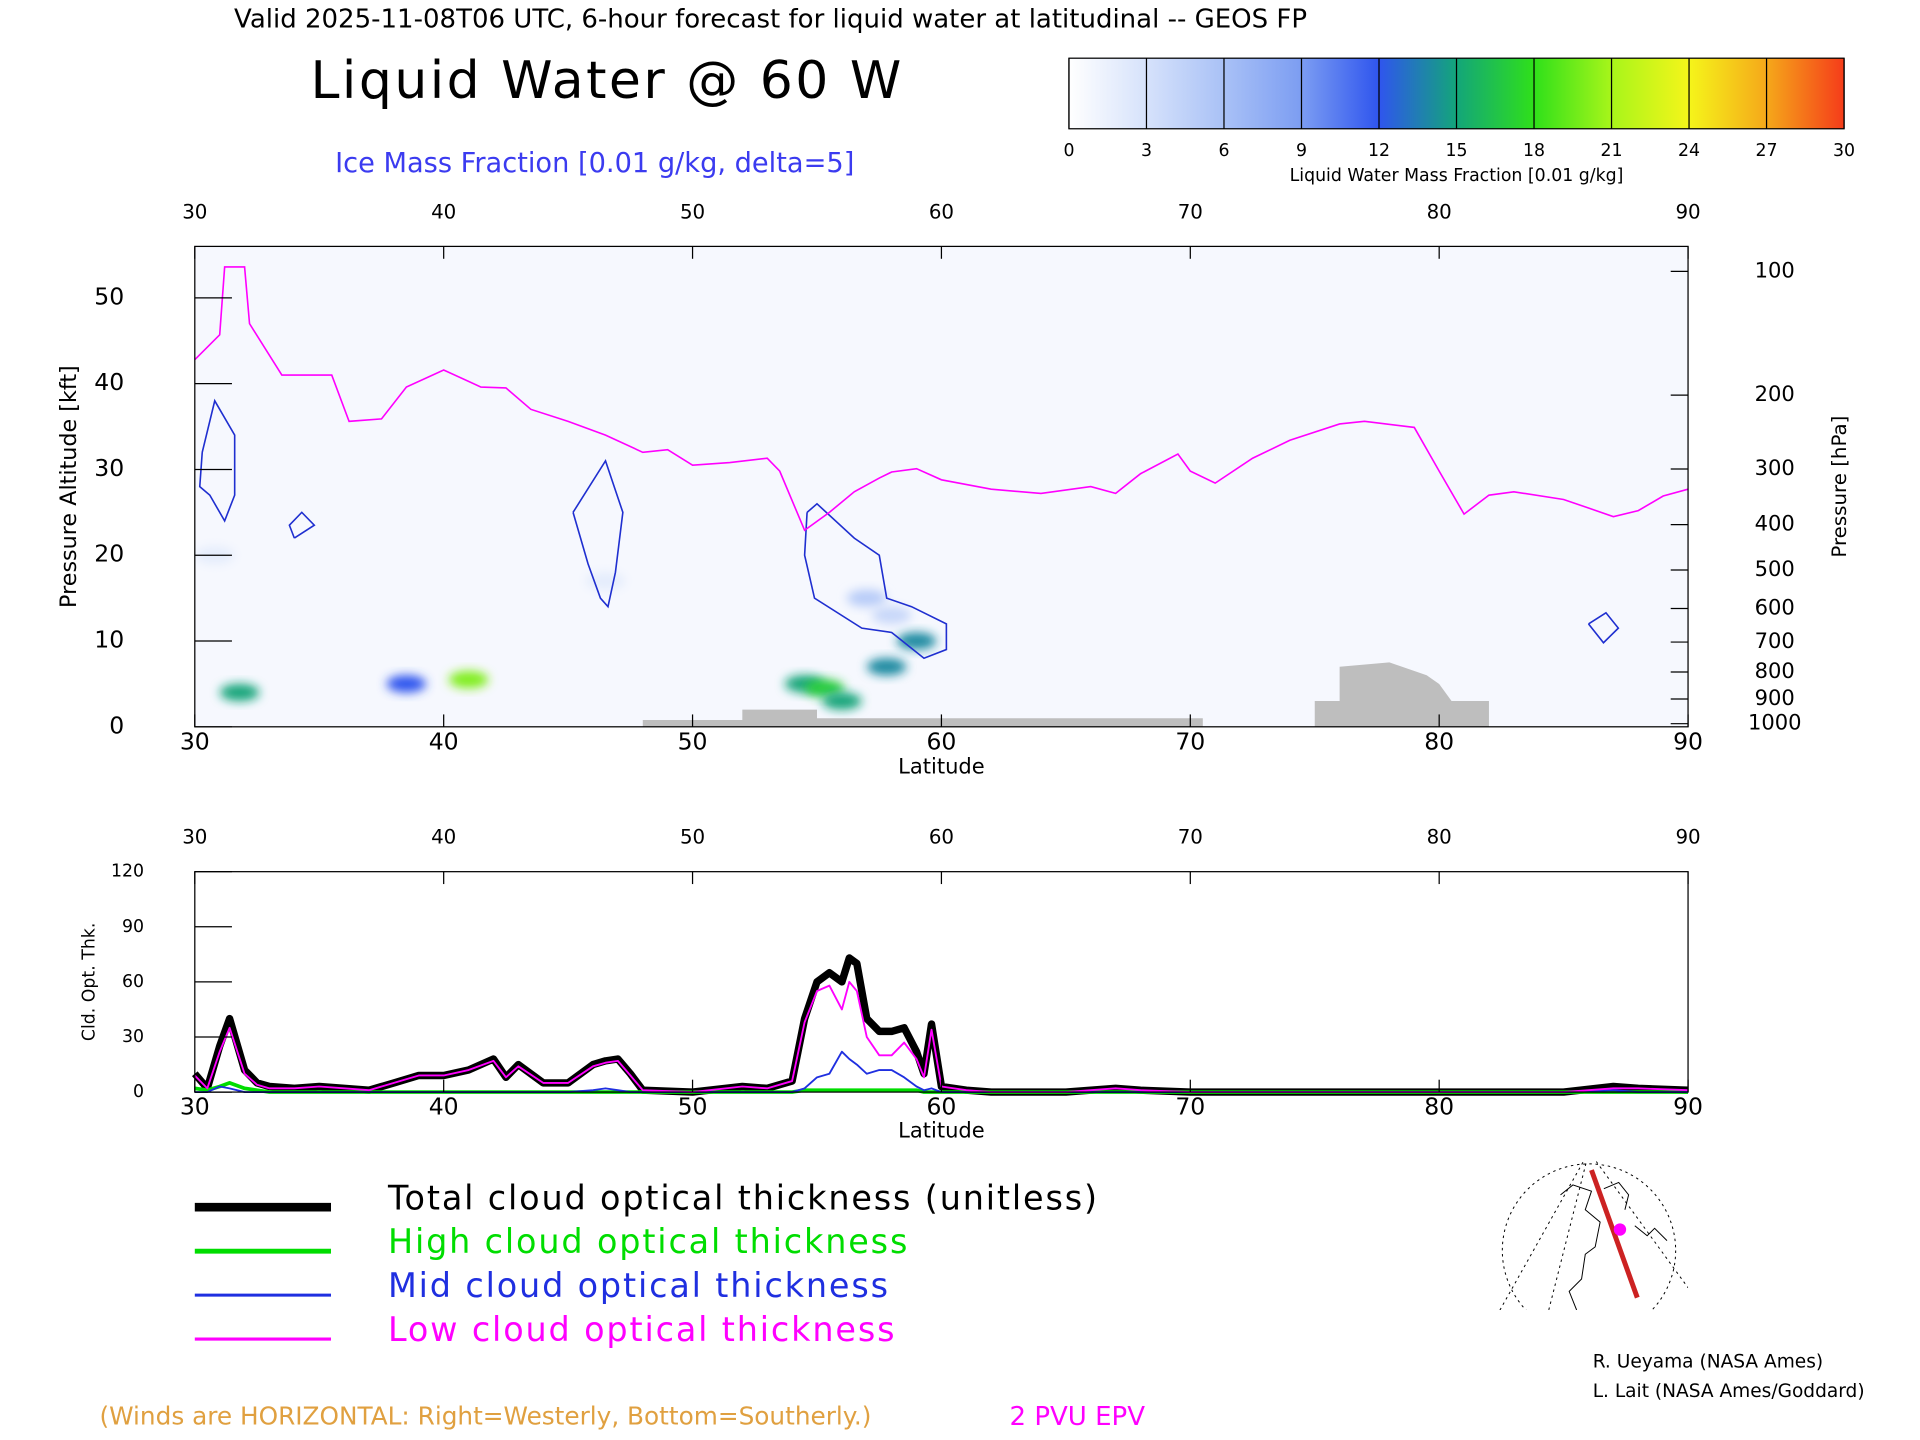 The image size is (1920, 1440). What do you see at coordinates (1775, 269) in the screenshot?
I see `y2-tick-label: 100` at bounding box center [1775, 269].